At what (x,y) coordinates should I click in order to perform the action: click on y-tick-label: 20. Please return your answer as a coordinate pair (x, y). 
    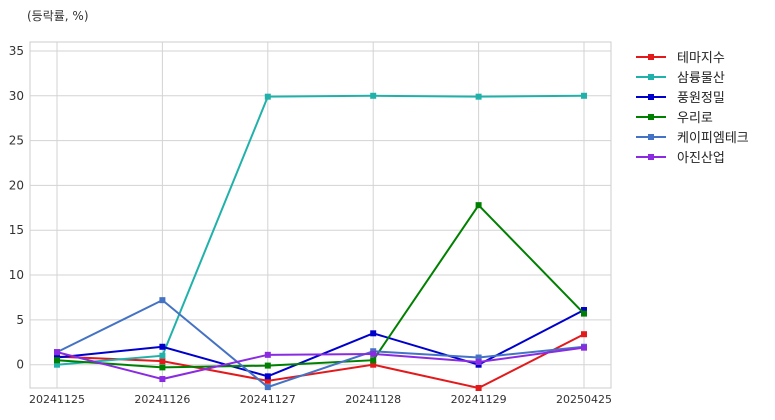
    Looking at the image, I should click on (16, 185).